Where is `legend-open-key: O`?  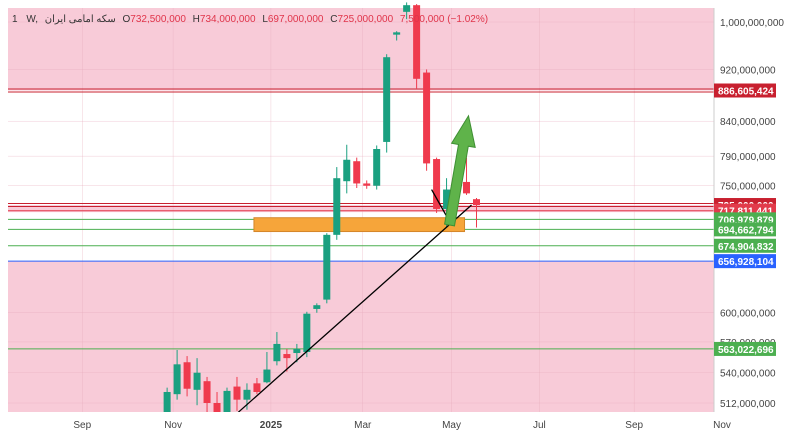 legend-open-key: O is located at coordinates (126, 19).